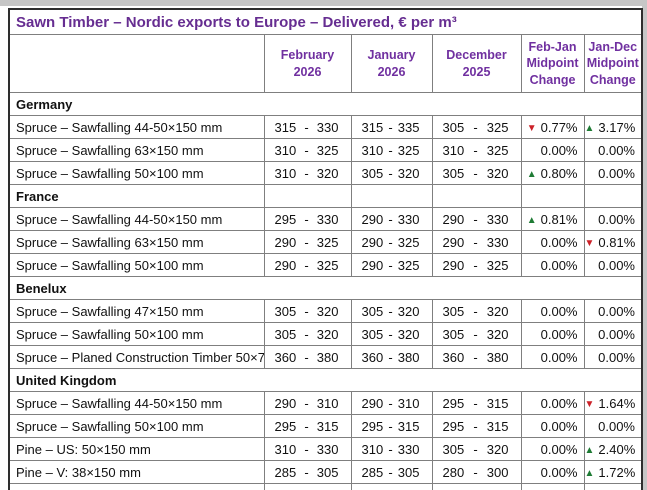  What do you see at coordinates (559, 127) in the screenshot?
I see `change-value: 0.77%` at bounding box center [559, 127].